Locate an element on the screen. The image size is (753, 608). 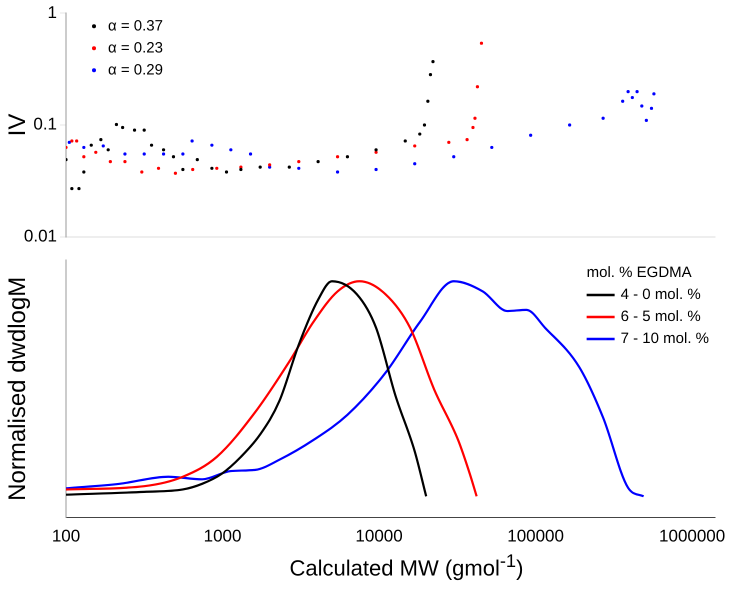
x-tick-label: 10000 is located at coordinates (379, 536).